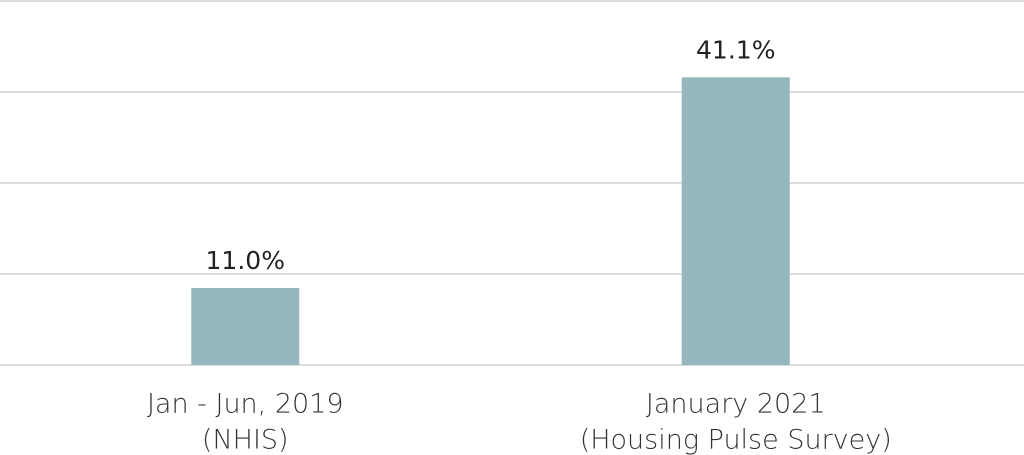  What do you see at coordinates (245, 260) in the screenshot?
I see `value-label: 11.0%` at bounding box center [245, 260].